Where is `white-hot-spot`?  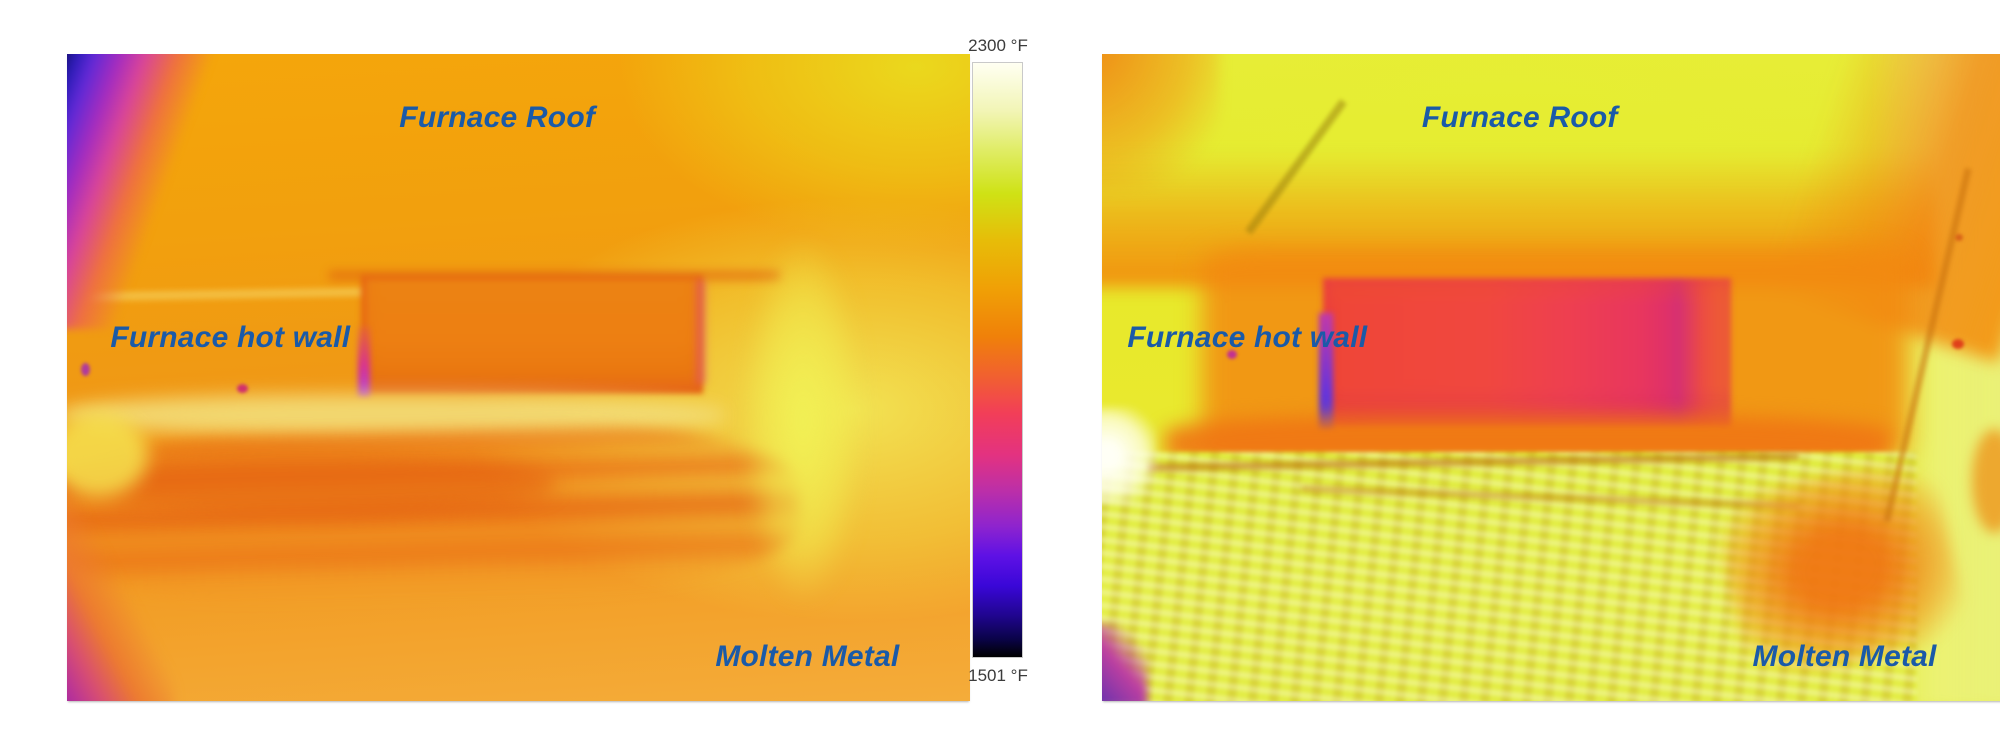 white-hot-spot is located at coordinates (1129, 455).